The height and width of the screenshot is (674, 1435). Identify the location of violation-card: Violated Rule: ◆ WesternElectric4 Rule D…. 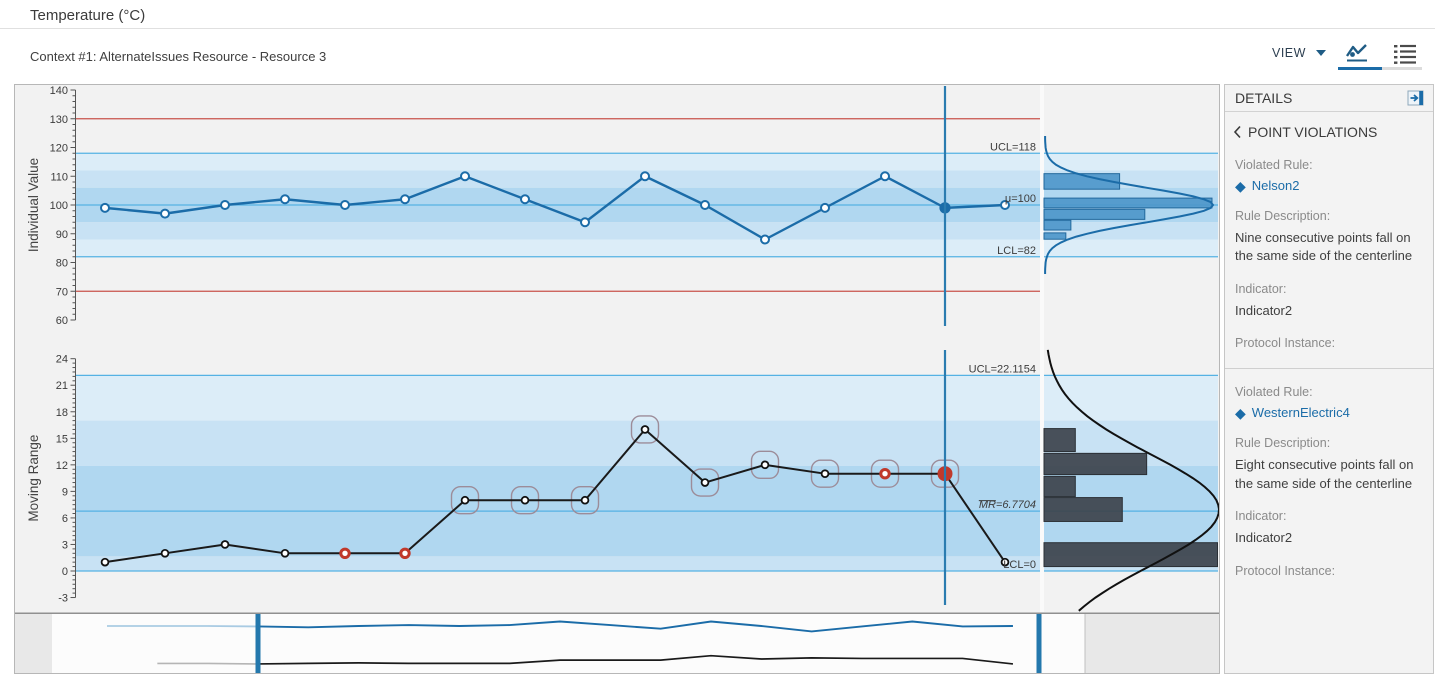
(1329, 481).